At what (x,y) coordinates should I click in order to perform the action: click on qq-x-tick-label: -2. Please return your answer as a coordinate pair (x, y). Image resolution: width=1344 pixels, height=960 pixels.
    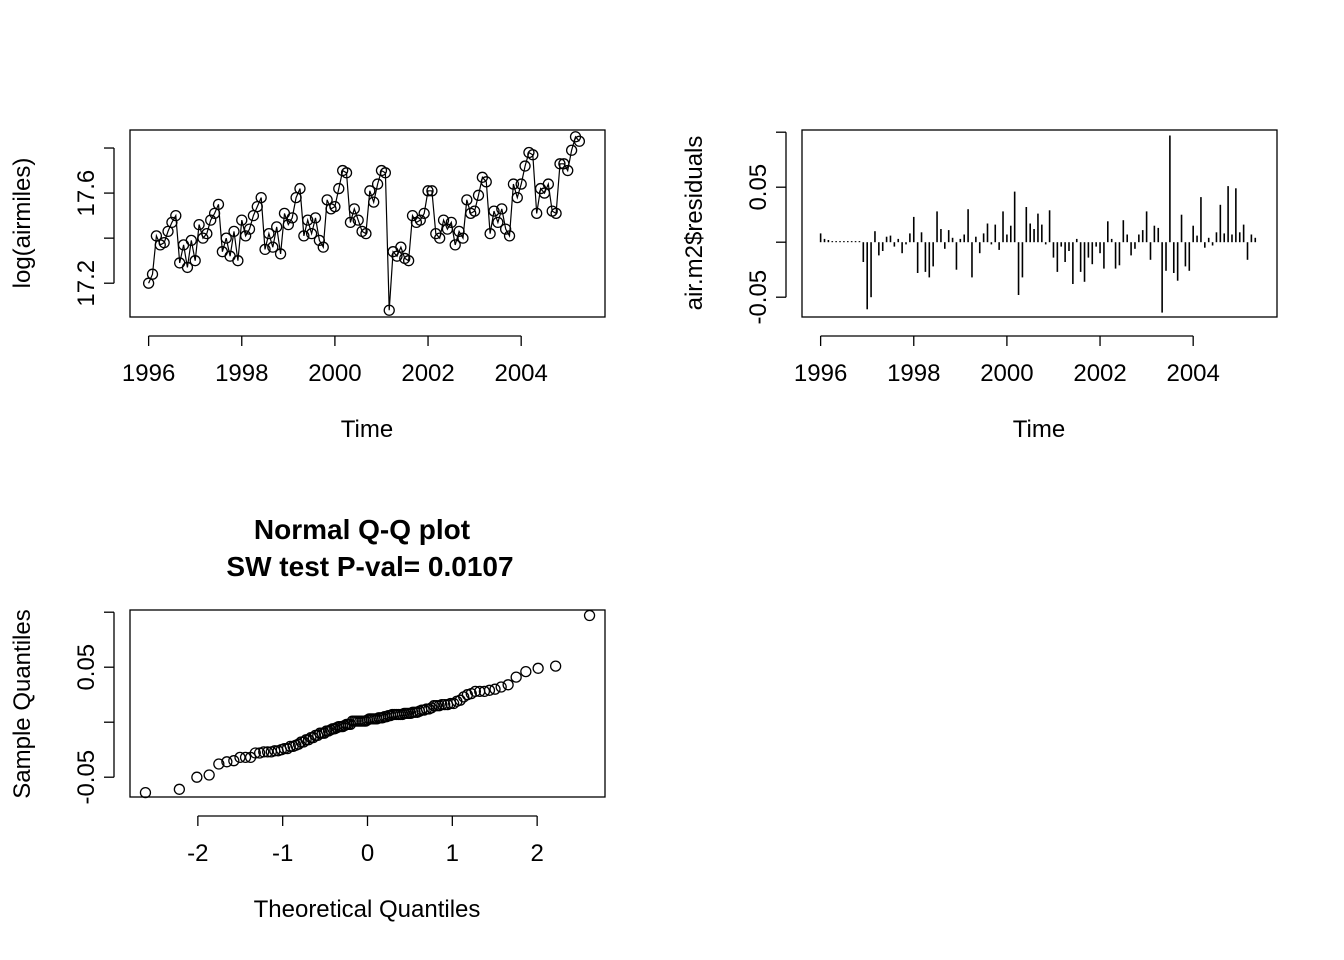
    Looking at the image, I should click on (197, 853).